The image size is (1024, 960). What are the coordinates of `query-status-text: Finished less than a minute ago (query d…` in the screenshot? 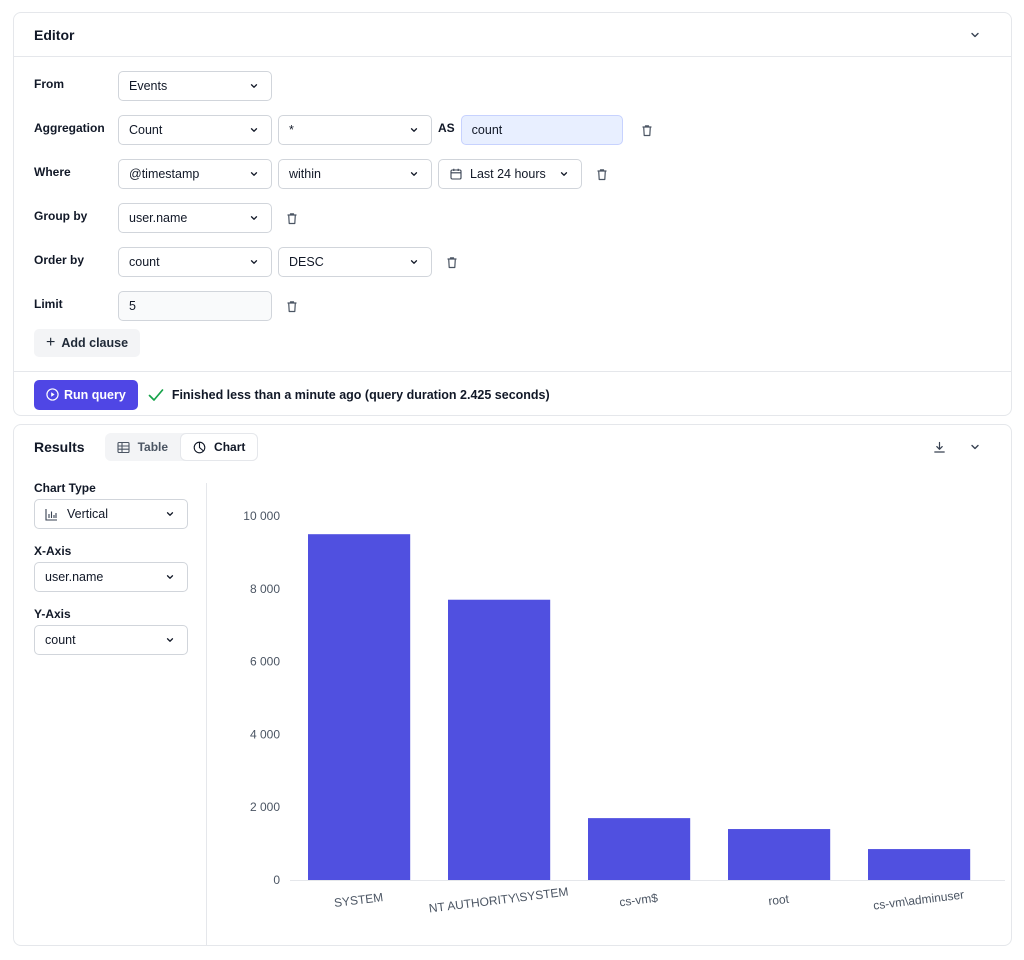 It's located at (360, 394).